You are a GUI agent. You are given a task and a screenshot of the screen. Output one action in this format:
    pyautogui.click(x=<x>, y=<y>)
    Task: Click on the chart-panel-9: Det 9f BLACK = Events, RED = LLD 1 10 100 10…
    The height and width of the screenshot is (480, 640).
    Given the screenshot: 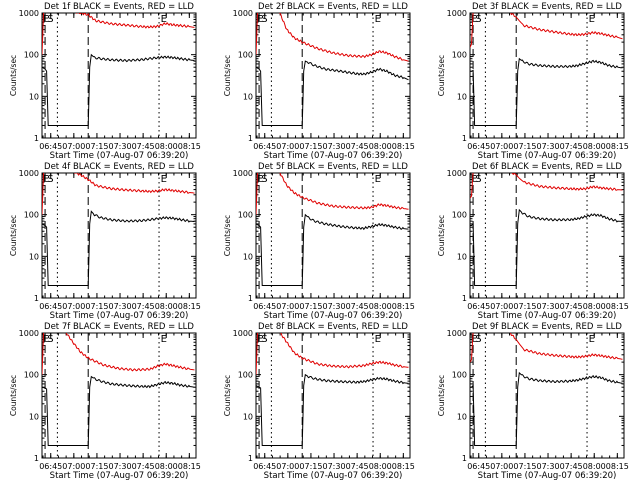 What is the action you would take?
    pyautogui.click(x=533, y=401)
    